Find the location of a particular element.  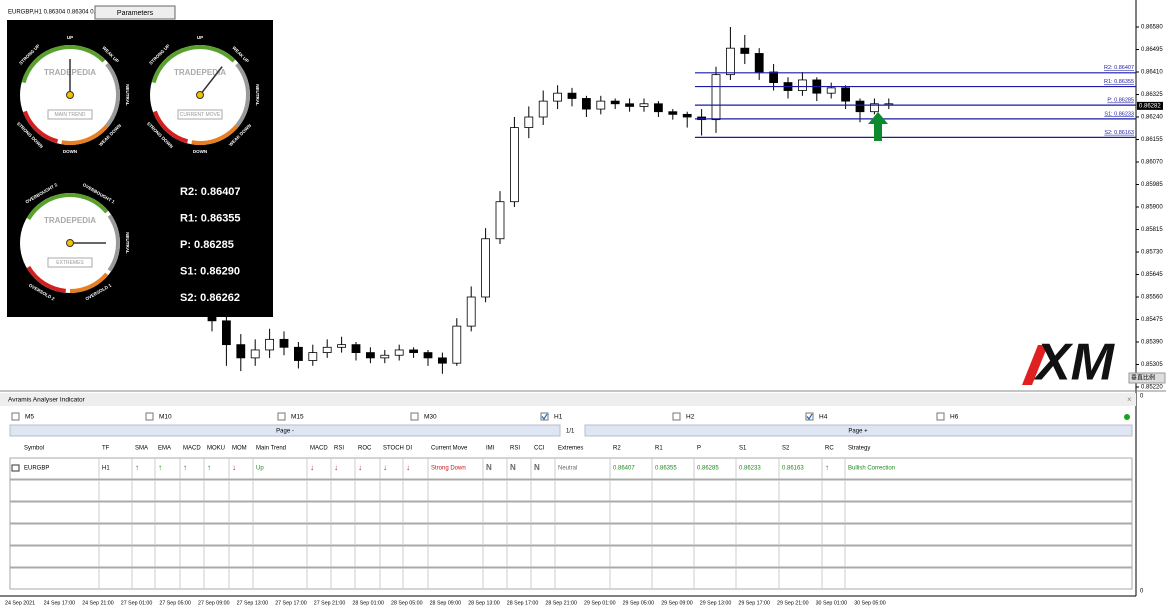

symbol-info: EURGBP,H1 0.86304 0.86304 0.8628 is located at coordinates (58, 13).